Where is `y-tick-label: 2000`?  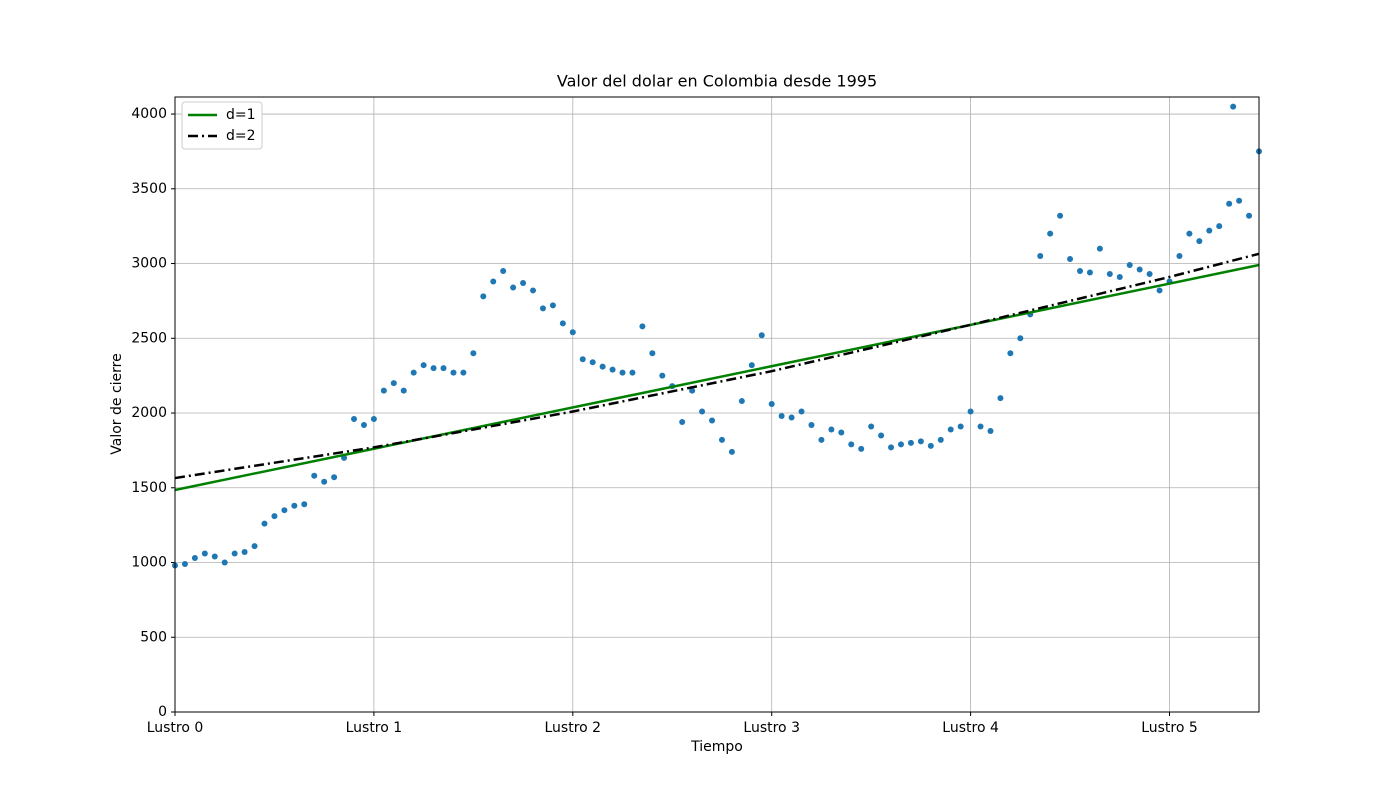 y-tick-label: 2000 is located at coordinates (149, 413).